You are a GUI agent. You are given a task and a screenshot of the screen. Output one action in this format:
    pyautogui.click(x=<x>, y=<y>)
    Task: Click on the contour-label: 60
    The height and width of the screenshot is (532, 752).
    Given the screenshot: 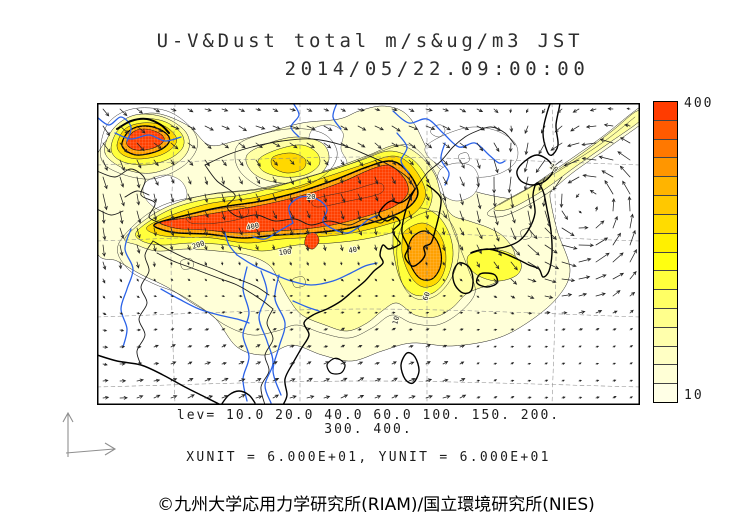 What is the action you would take?
    pyautogui.click(x=426, y=296)
    